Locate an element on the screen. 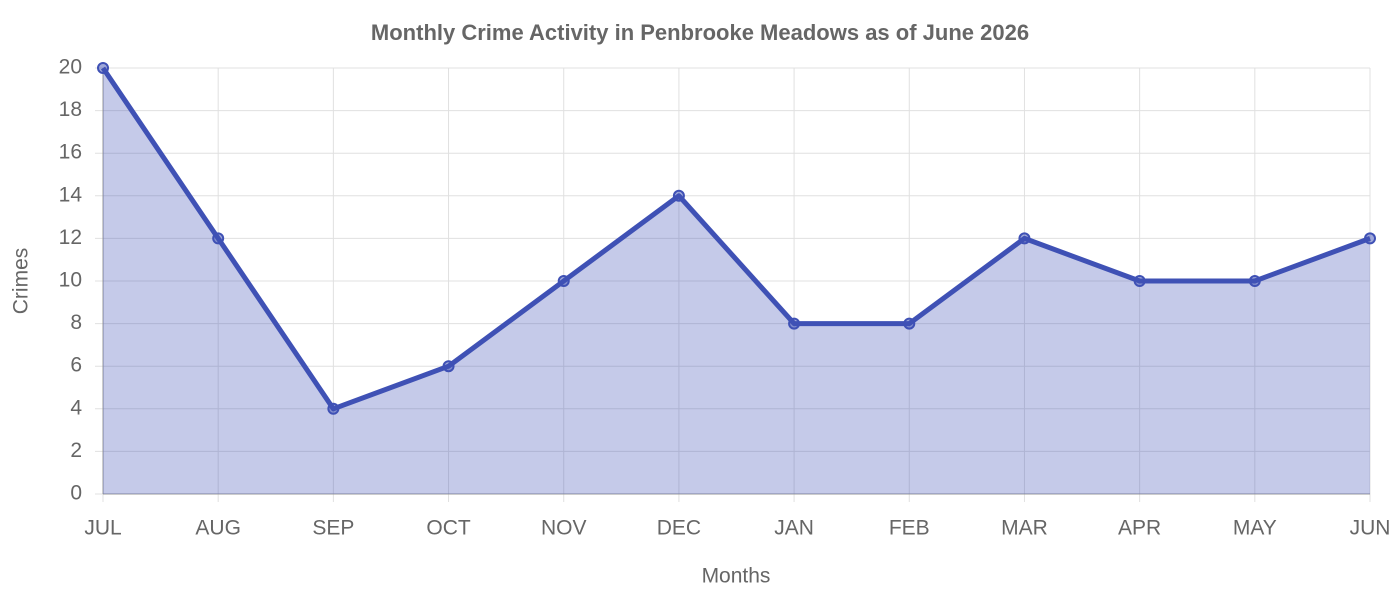 The image size is (1400, 600). x-tick-label: MAR is located at coordinates (1024, 528).